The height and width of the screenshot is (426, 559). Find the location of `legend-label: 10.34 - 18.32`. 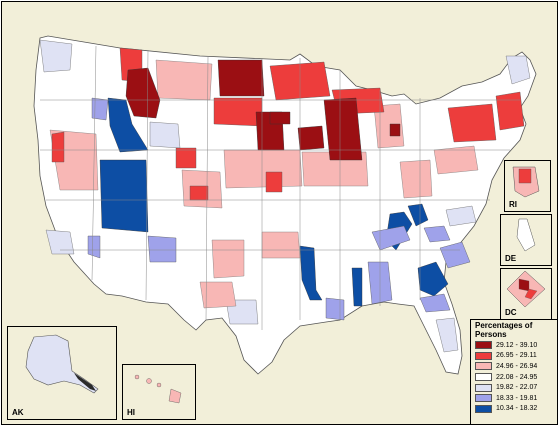

legend-label: 10.34 - 18.32 is located at coordinates (517, 409).